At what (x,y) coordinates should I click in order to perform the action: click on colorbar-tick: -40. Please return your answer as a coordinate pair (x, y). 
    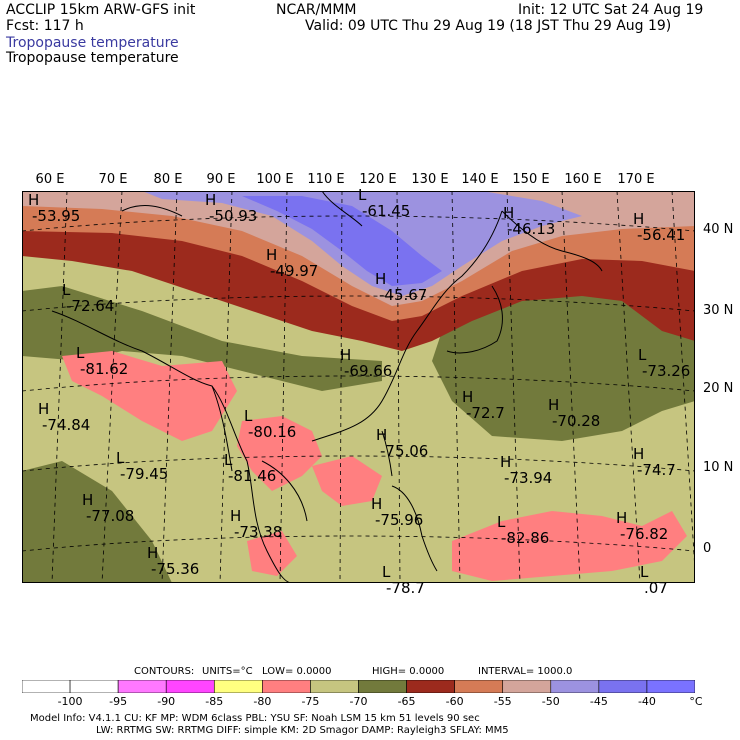
    Looking at the image, I should click on (646, 701).